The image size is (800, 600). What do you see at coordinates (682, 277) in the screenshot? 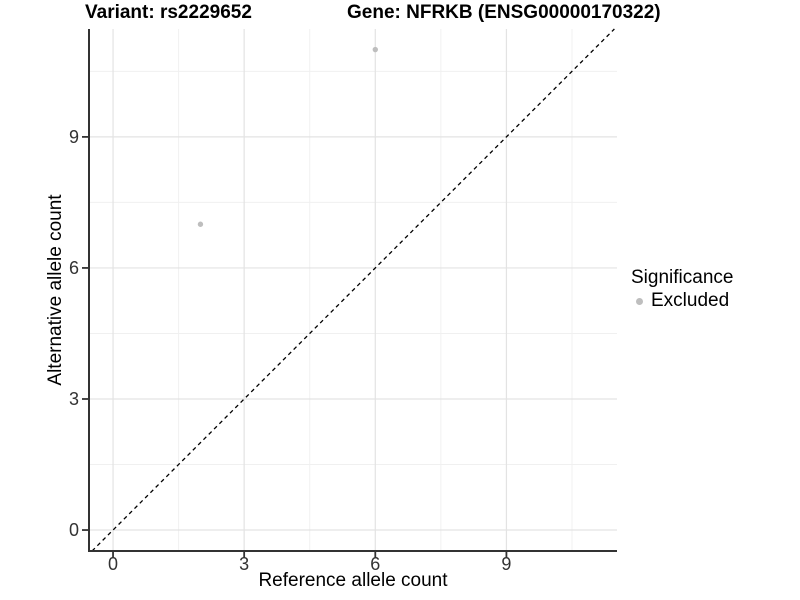
I see `legend-title: Significance` at bounding box center [682, 277].